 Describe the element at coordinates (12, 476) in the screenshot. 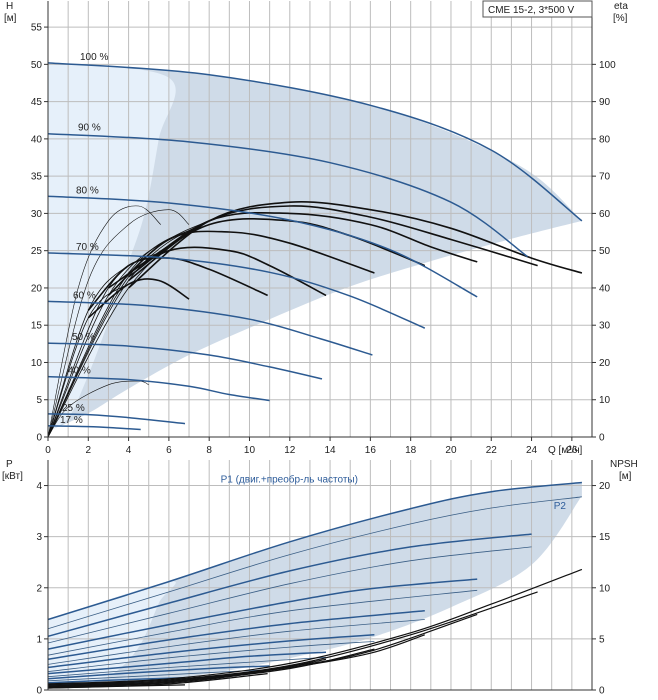

I see `y-left-axis-label-line2: [кВт]` at that location.